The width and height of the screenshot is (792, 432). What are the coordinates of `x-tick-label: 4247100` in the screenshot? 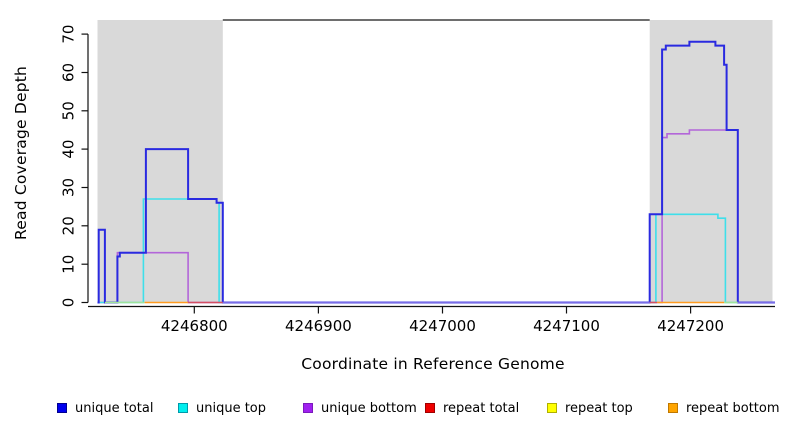 It's located at (566, 326).